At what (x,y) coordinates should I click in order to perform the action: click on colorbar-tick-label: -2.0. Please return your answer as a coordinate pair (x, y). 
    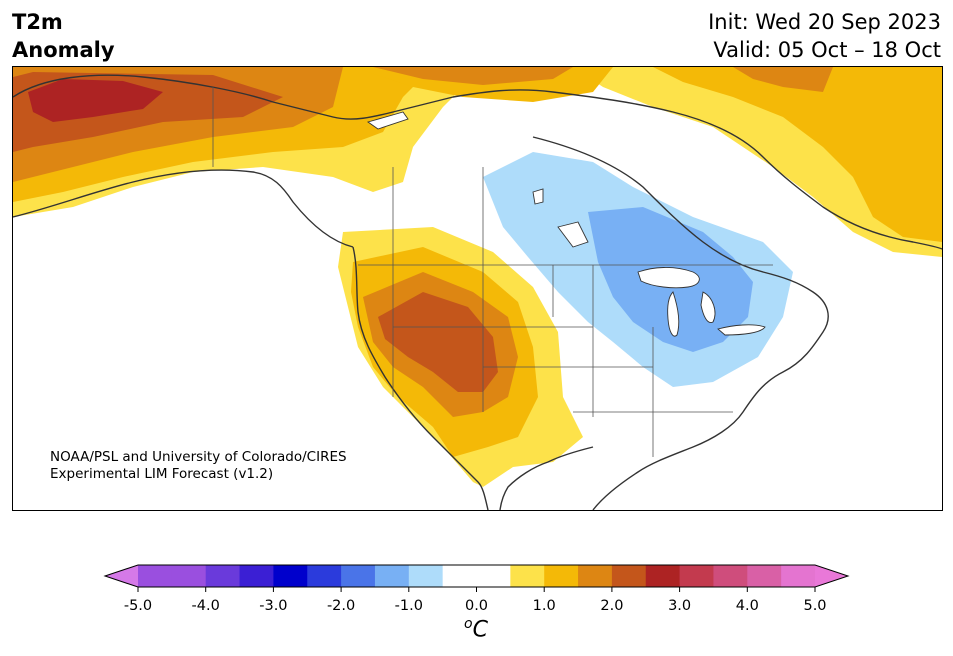
    Looking at the image, I should click on (341, 606).